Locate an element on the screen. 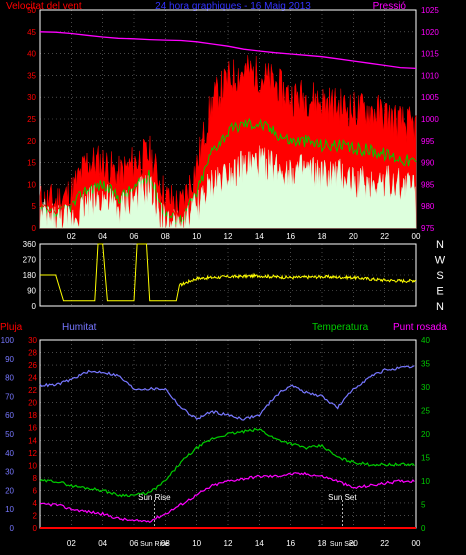 The height and width of the screenshot is (555, 466). temperature-tick-label: 30 is located at coordinates (425, 387).